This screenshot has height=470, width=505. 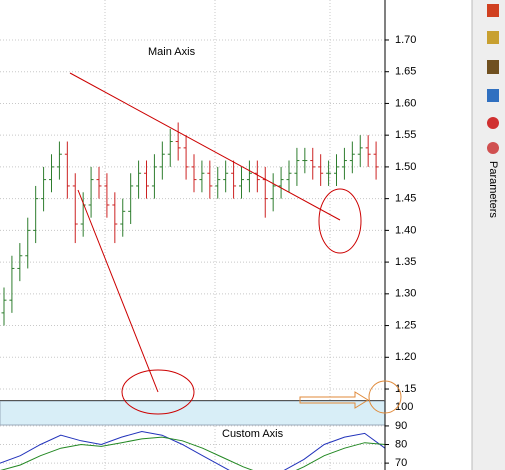 I want to click on separator-band, so click(x=193, y=413).